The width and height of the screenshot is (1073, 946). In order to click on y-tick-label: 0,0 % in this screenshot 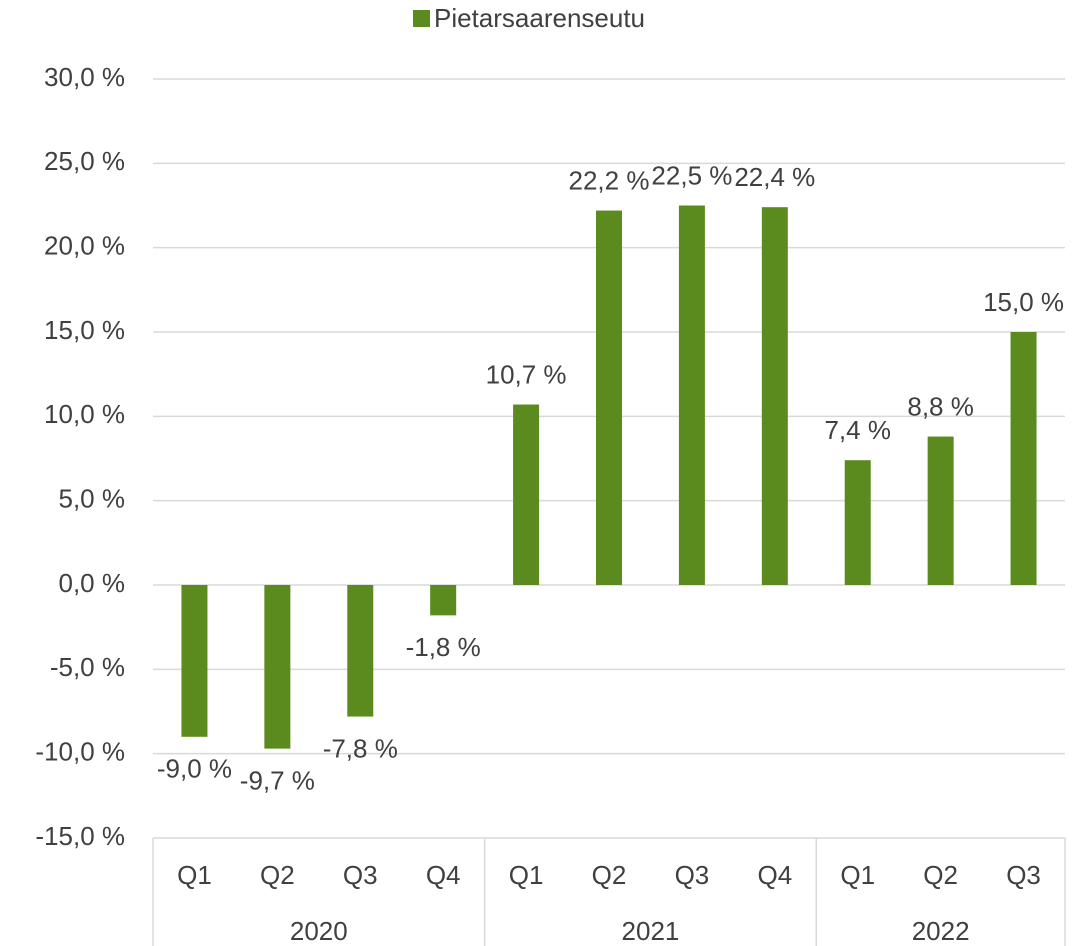, I will do `click(92, 583)`.